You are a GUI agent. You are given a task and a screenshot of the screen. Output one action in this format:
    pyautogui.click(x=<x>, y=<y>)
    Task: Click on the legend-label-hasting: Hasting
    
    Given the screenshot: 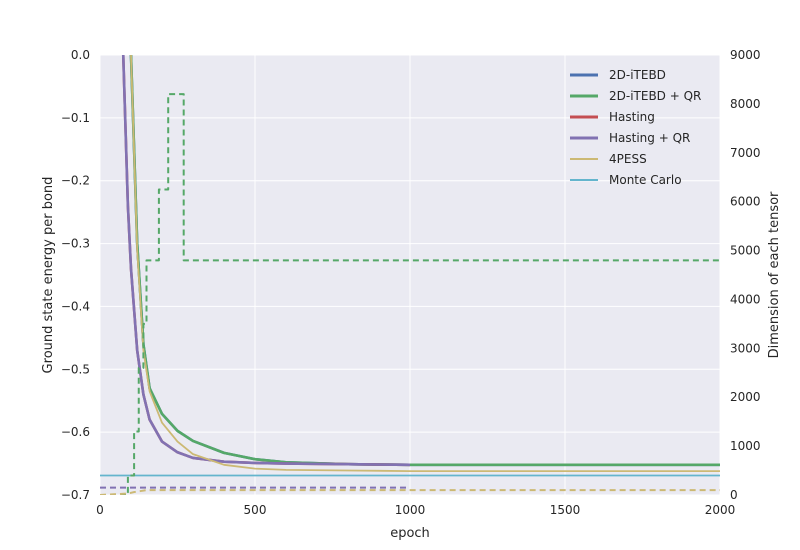 What is the action you would take?
    pyautogui.click(x=632, y=117)
    